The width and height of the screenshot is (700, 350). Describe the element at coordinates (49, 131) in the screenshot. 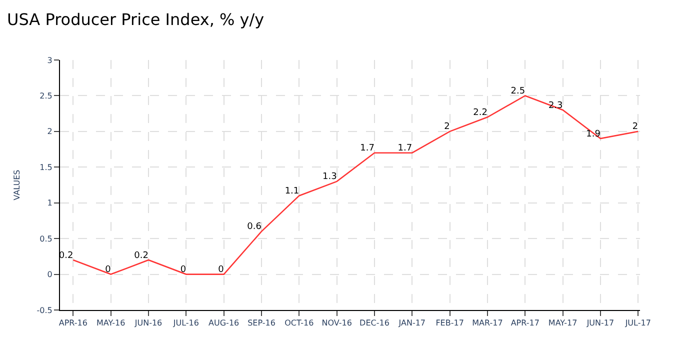

I see `y-tick-label: 2` at that location.